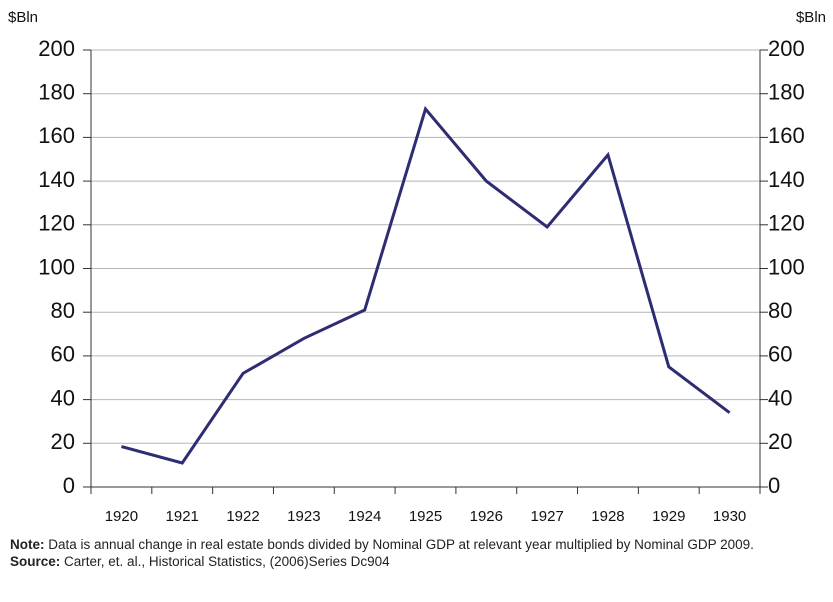 The image size is (833, 602). Describe the element at coordinates (786, 92) in the screenshot. I see `y2-tick-label: 180` at that location.